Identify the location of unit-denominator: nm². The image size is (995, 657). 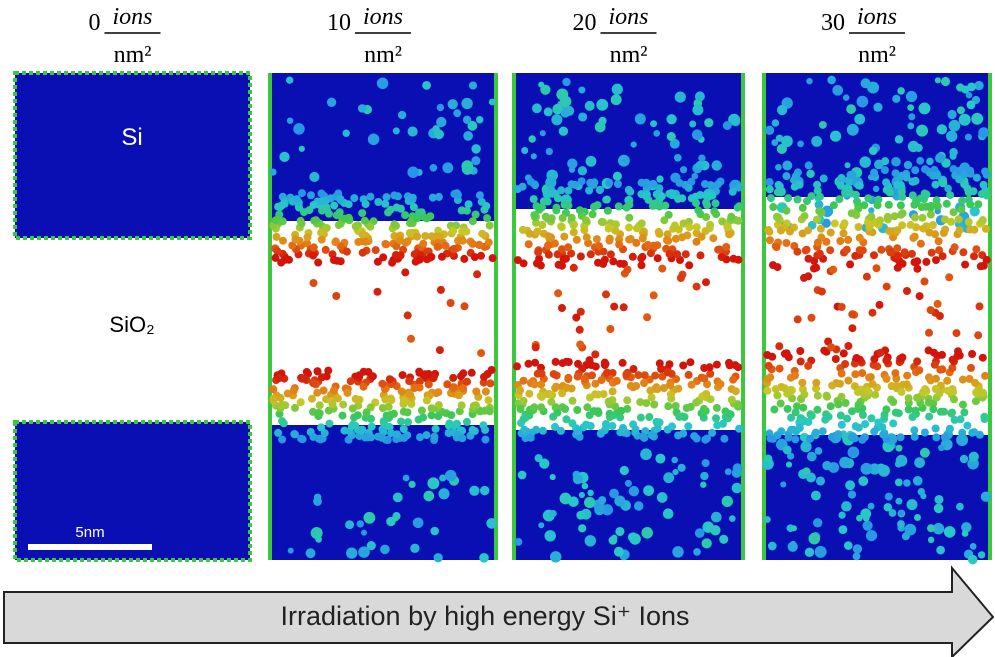
(383, 55).